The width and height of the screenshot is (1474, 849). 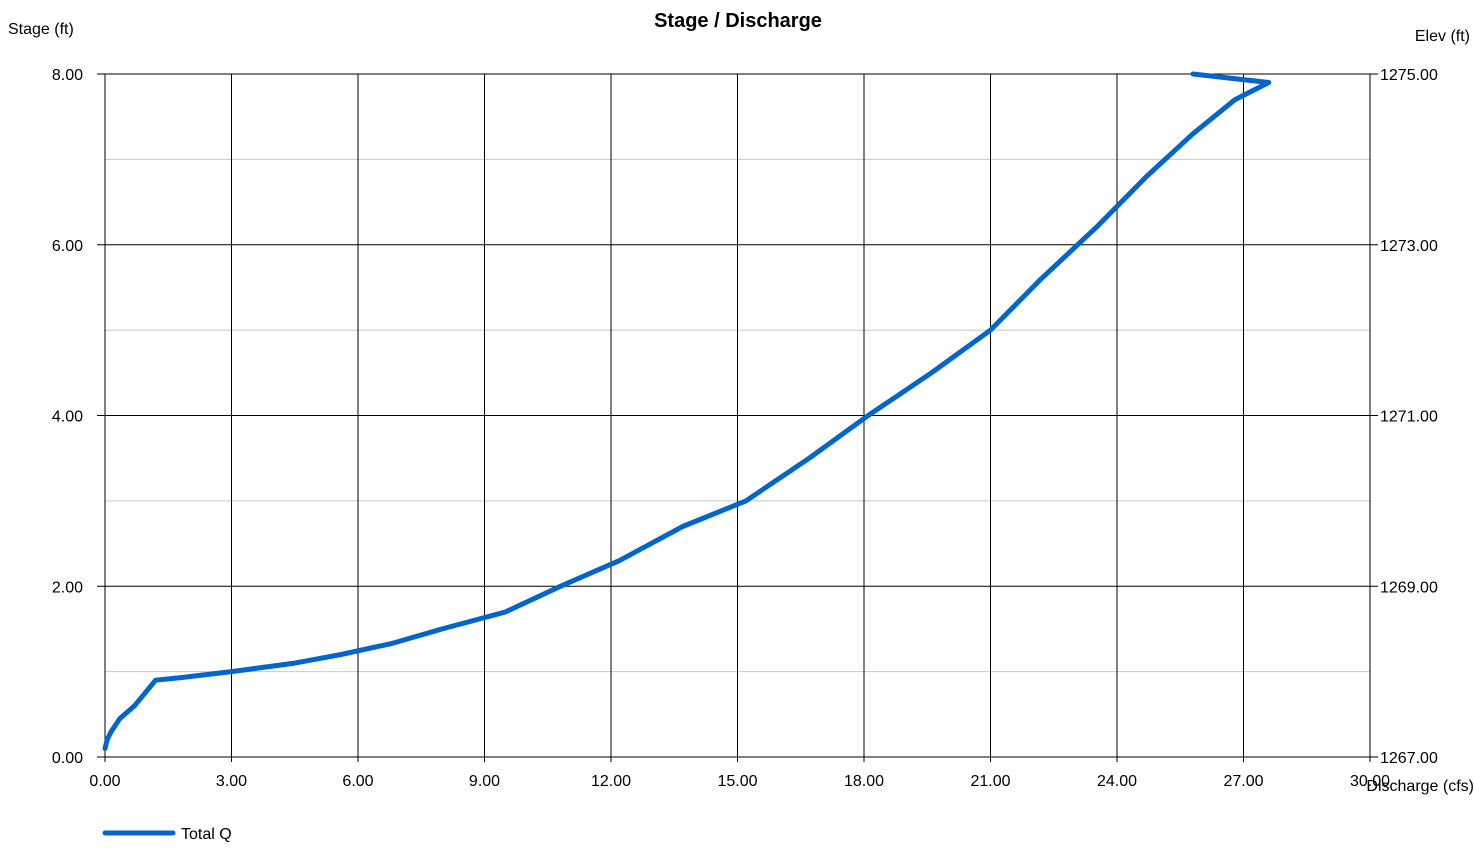 I want to click on x-tick-label: 21.00, so click(x=990, y=781).